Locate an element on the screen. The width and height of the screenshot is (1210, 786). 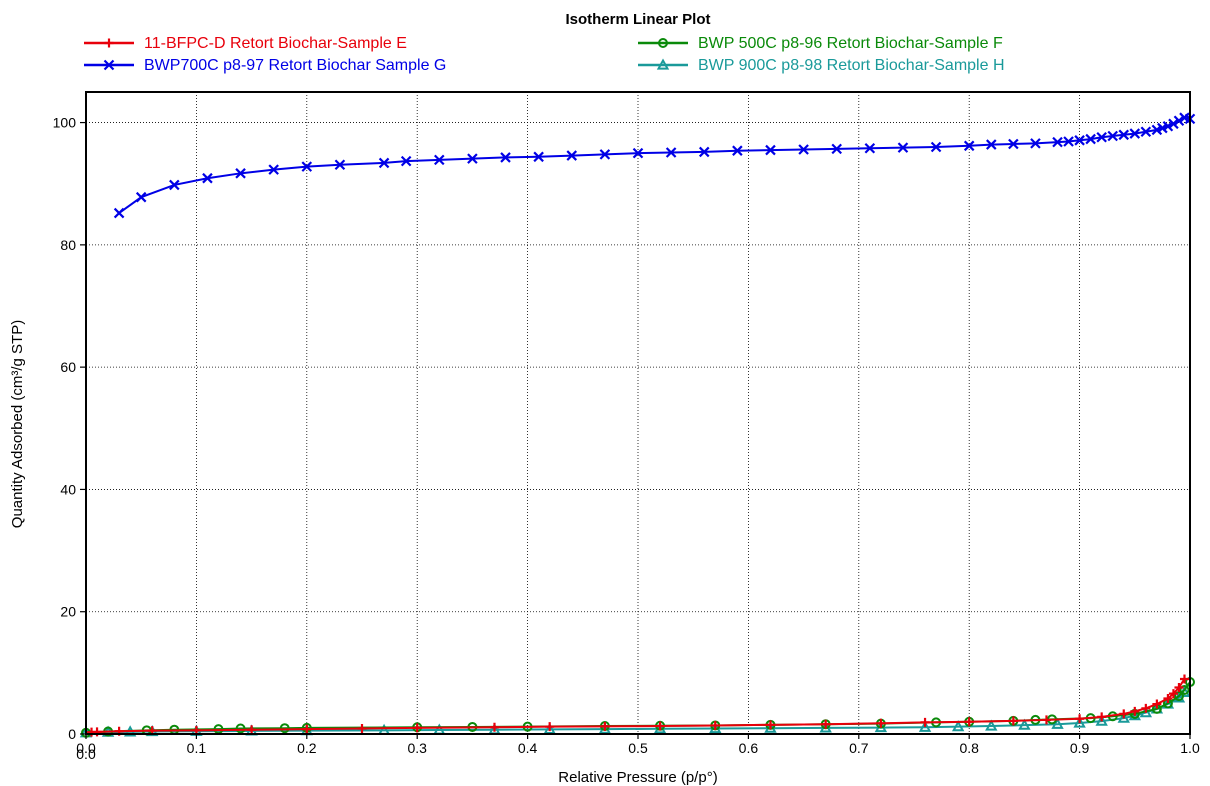
legend-label: BWP 500C p8-96 Retort Biochar-Sample F is located at coordinates (850, 43).